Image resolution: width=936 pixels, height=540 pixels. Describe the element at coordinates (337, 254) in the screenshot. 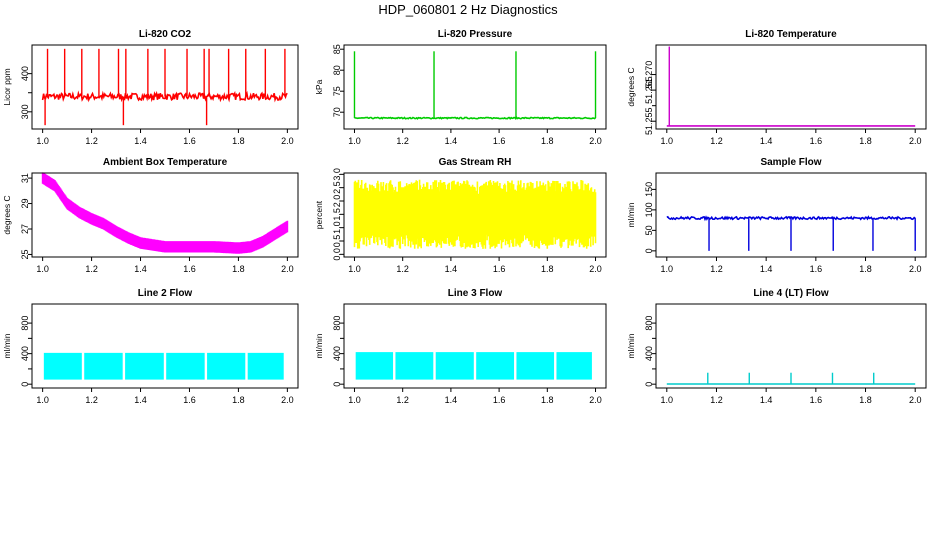

I see `y-tick-label: 0.0` at that location.